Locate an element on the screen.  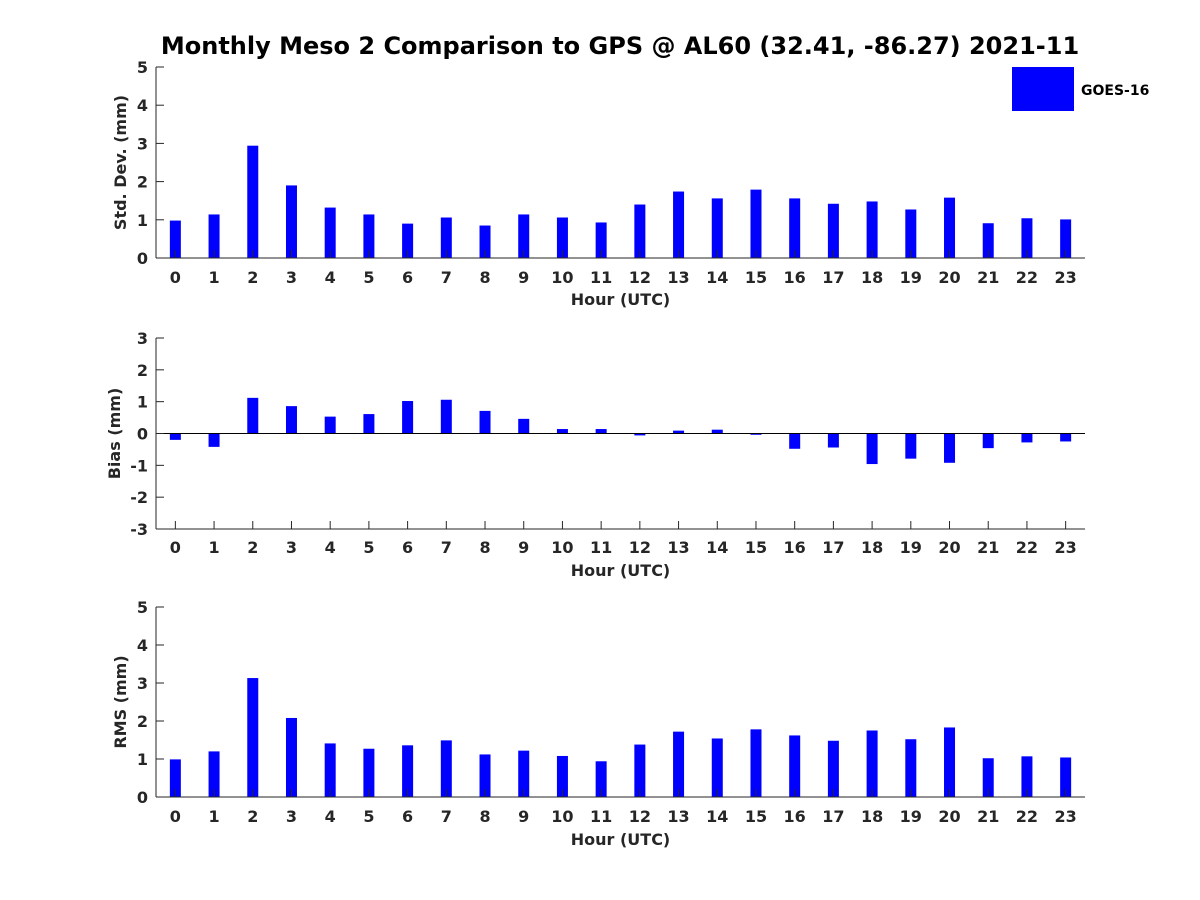
y-axis-label: RMS (mm) is located at coordinates (120, 701).